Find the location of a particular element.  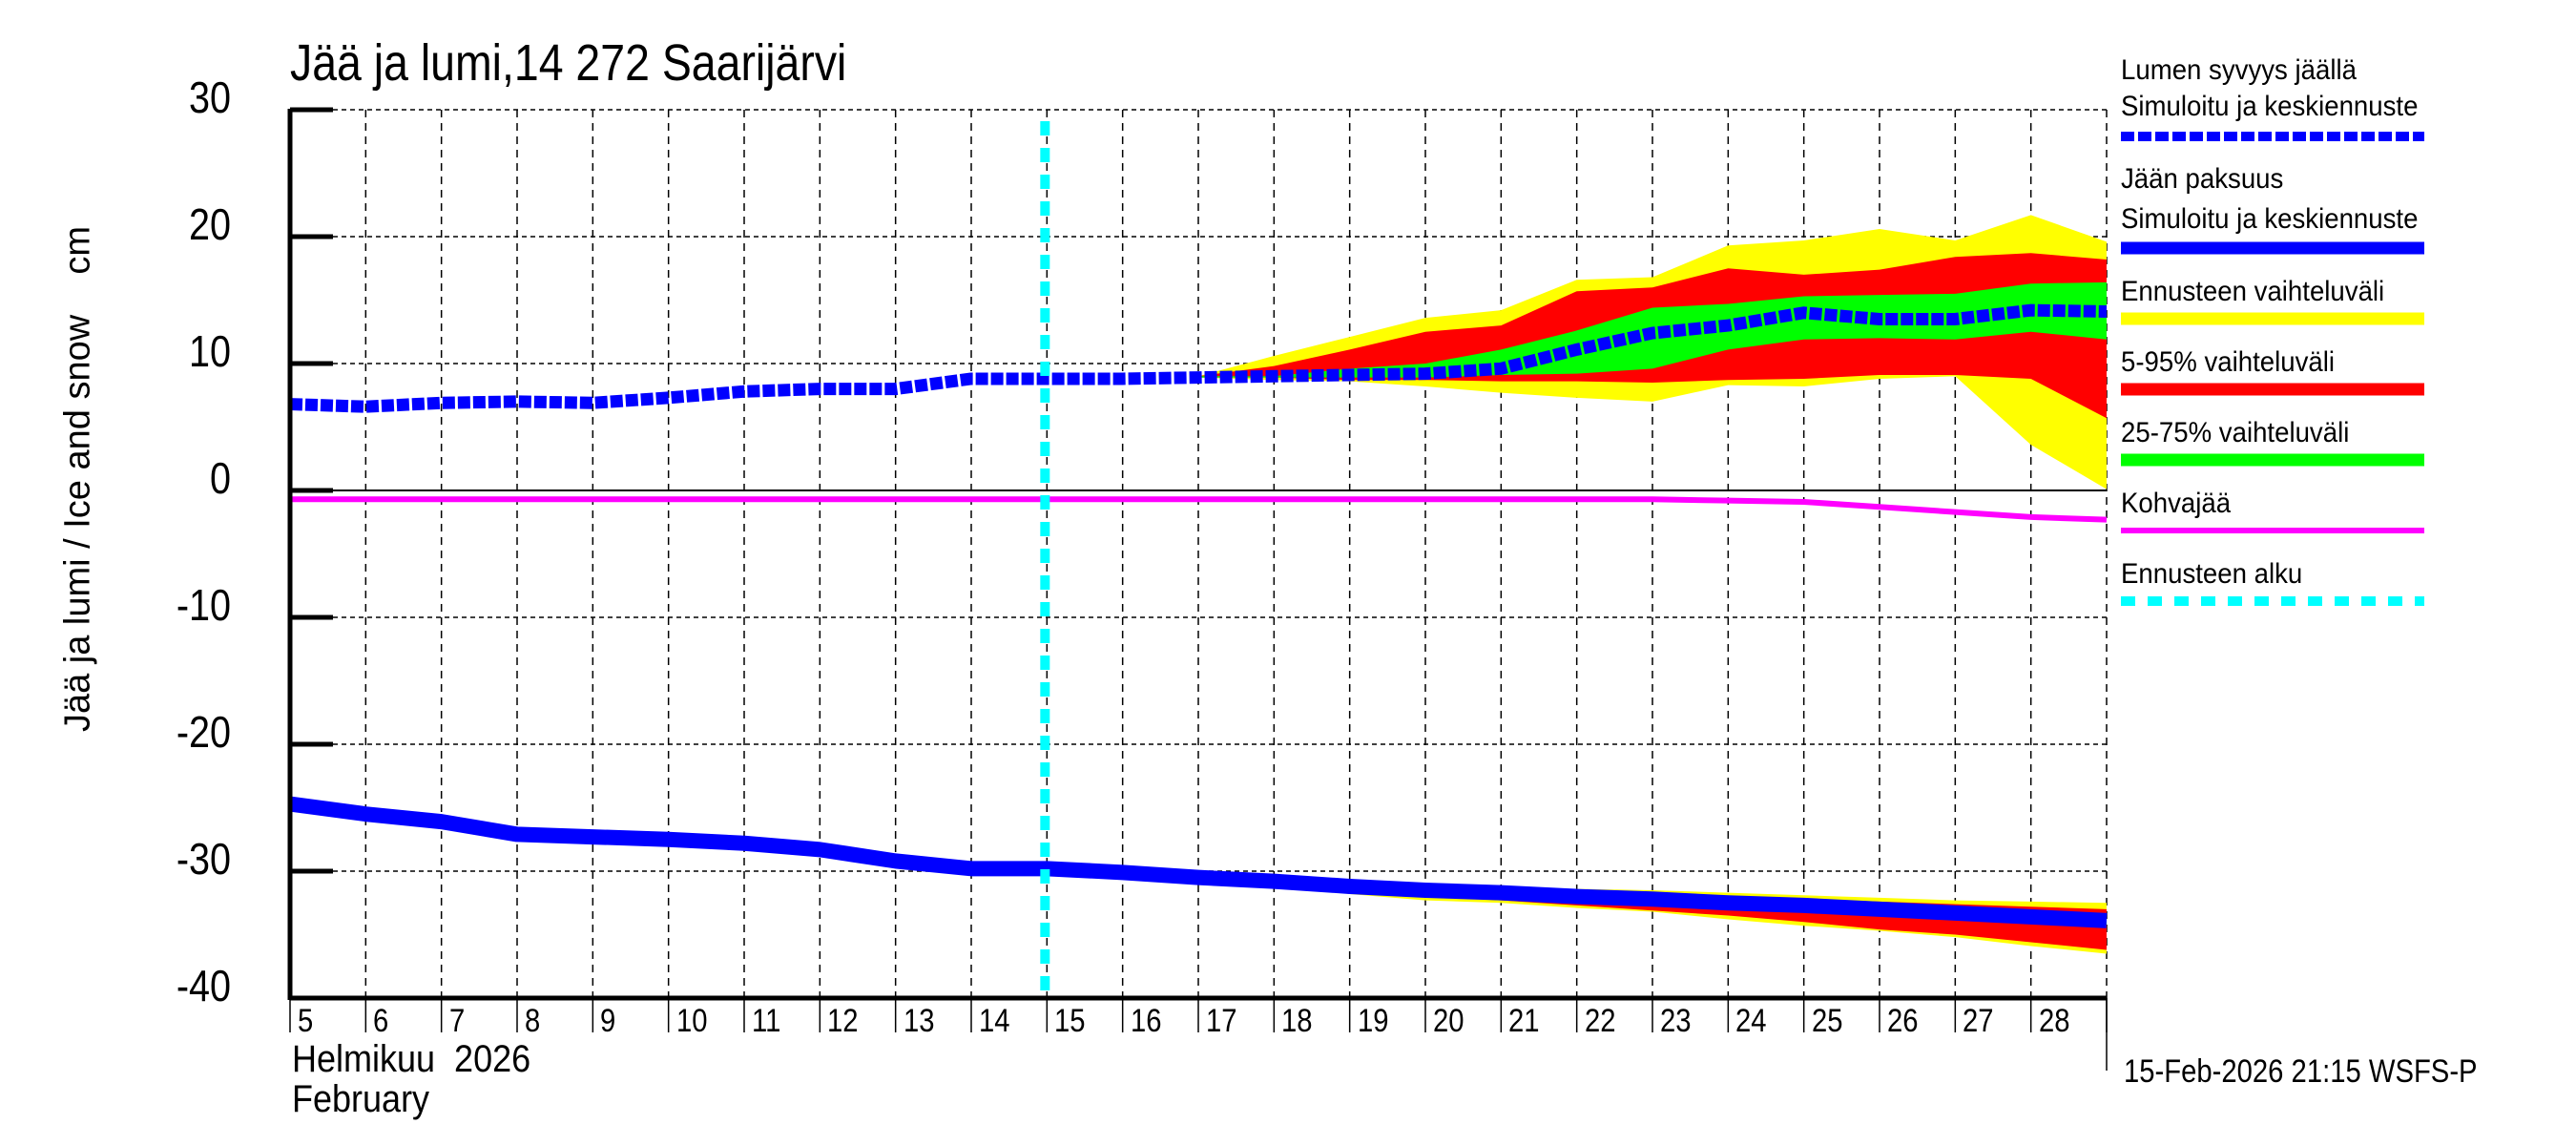

x-tick-label: 20 is located at coordinates (1449, 1021).